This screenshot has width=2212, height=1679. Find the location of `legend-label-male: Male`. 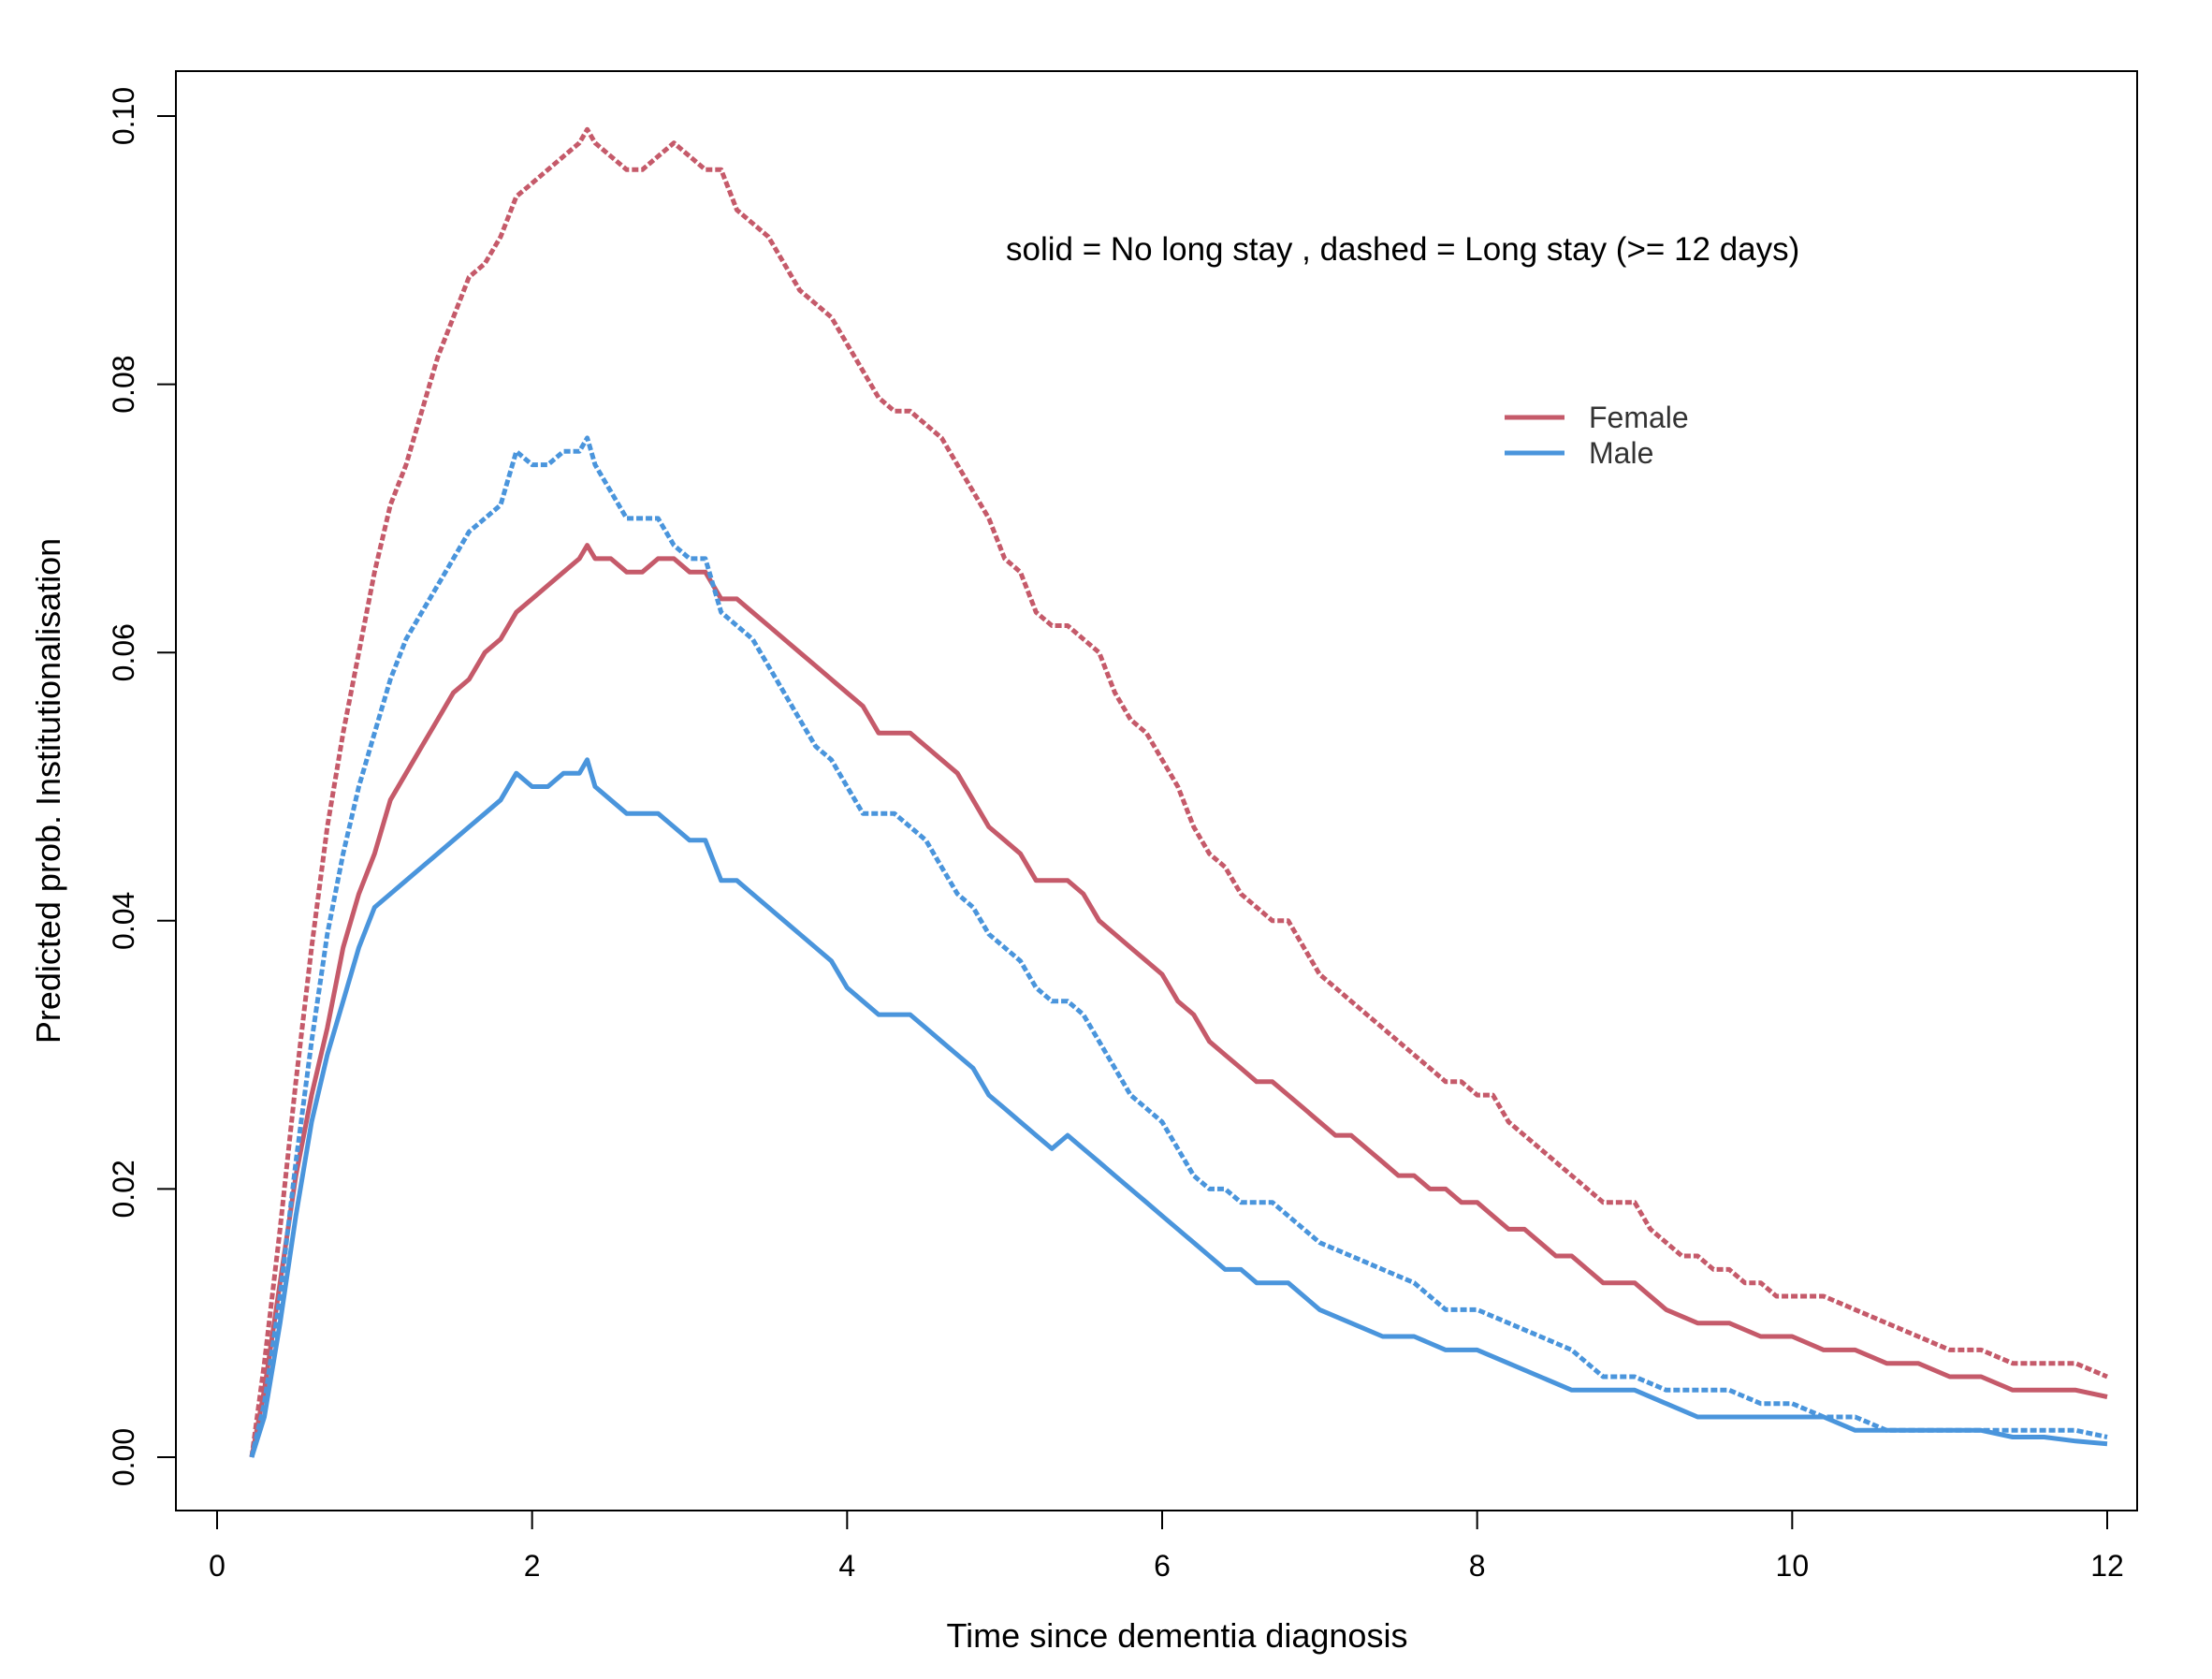

legend-label-male: Male is located at coordinates (1621, 453).